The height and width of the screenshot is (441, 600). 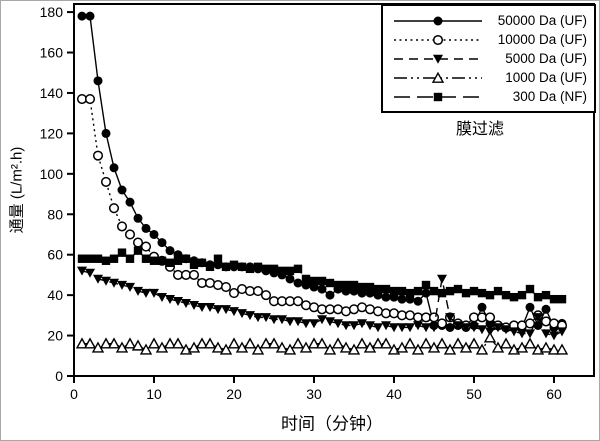 I want to click on legend-label: 5000 Da (UF), so click(x=546, y=58).